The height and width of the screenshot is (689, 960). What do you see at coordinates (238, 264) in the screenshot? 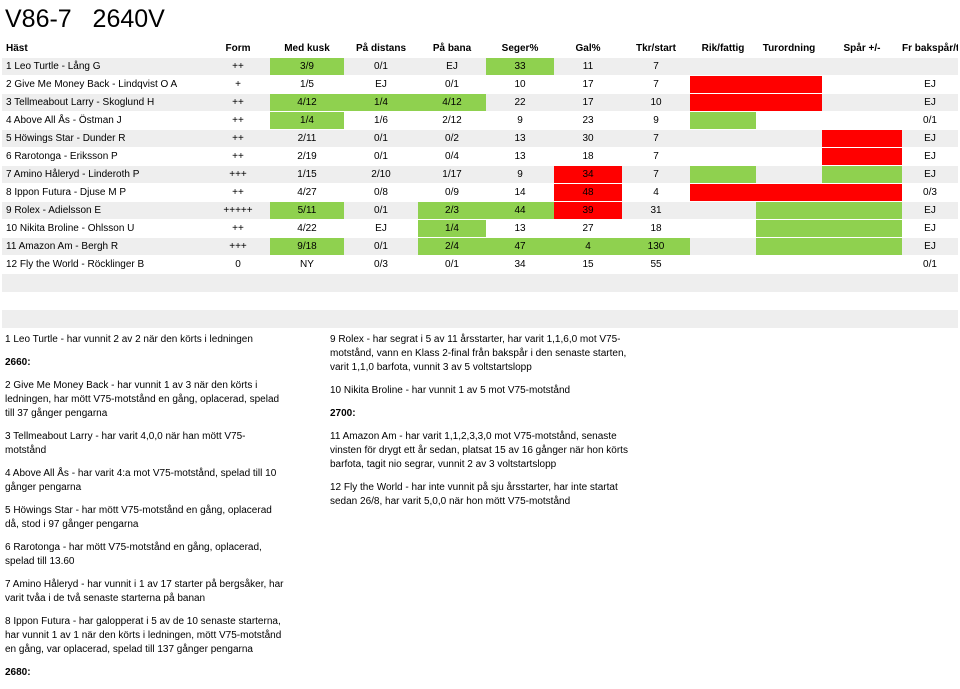
I see `table-cell: 0` at bounding box center [238, 264].